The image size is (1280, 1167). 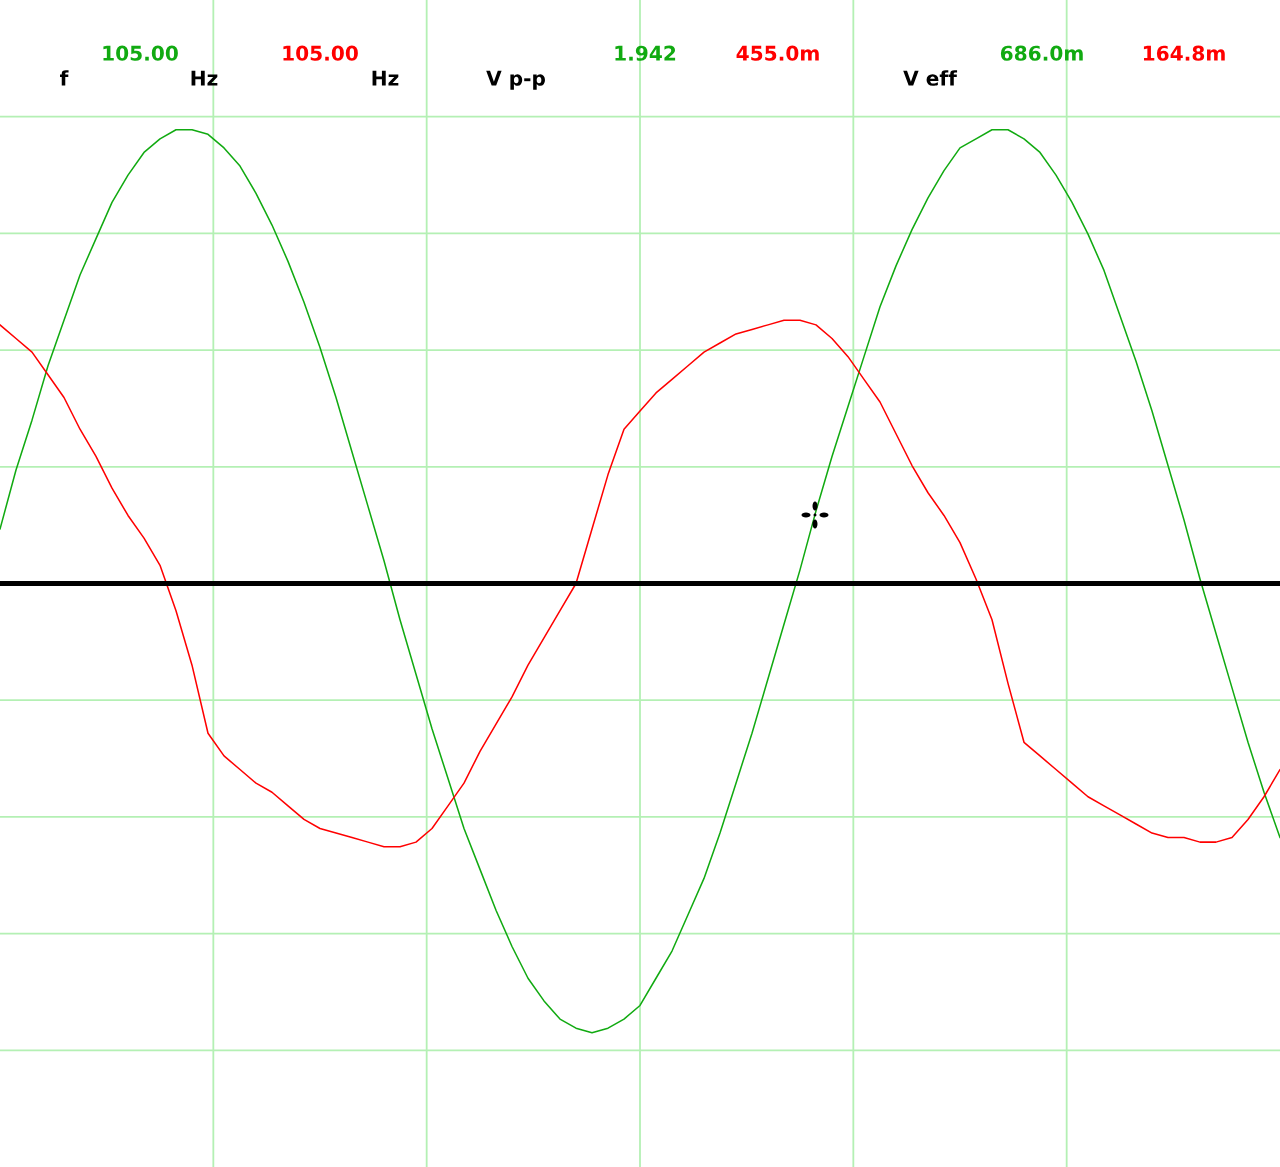 I want to click on text: 455.0m, so click(x=777, y=53).